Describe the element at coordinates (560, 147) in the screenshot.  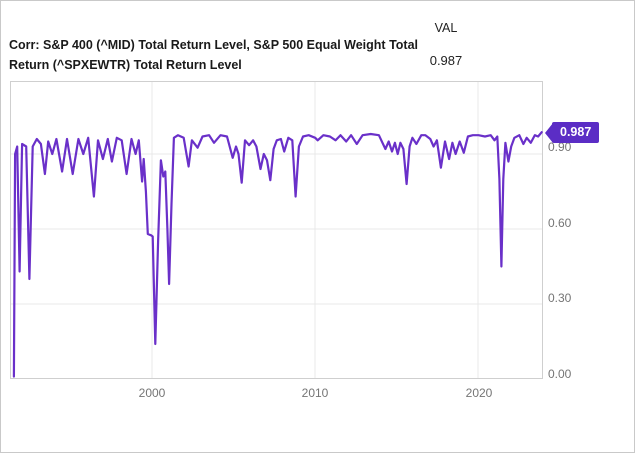
I see `y-axis-label-090: 0.90` at that location.